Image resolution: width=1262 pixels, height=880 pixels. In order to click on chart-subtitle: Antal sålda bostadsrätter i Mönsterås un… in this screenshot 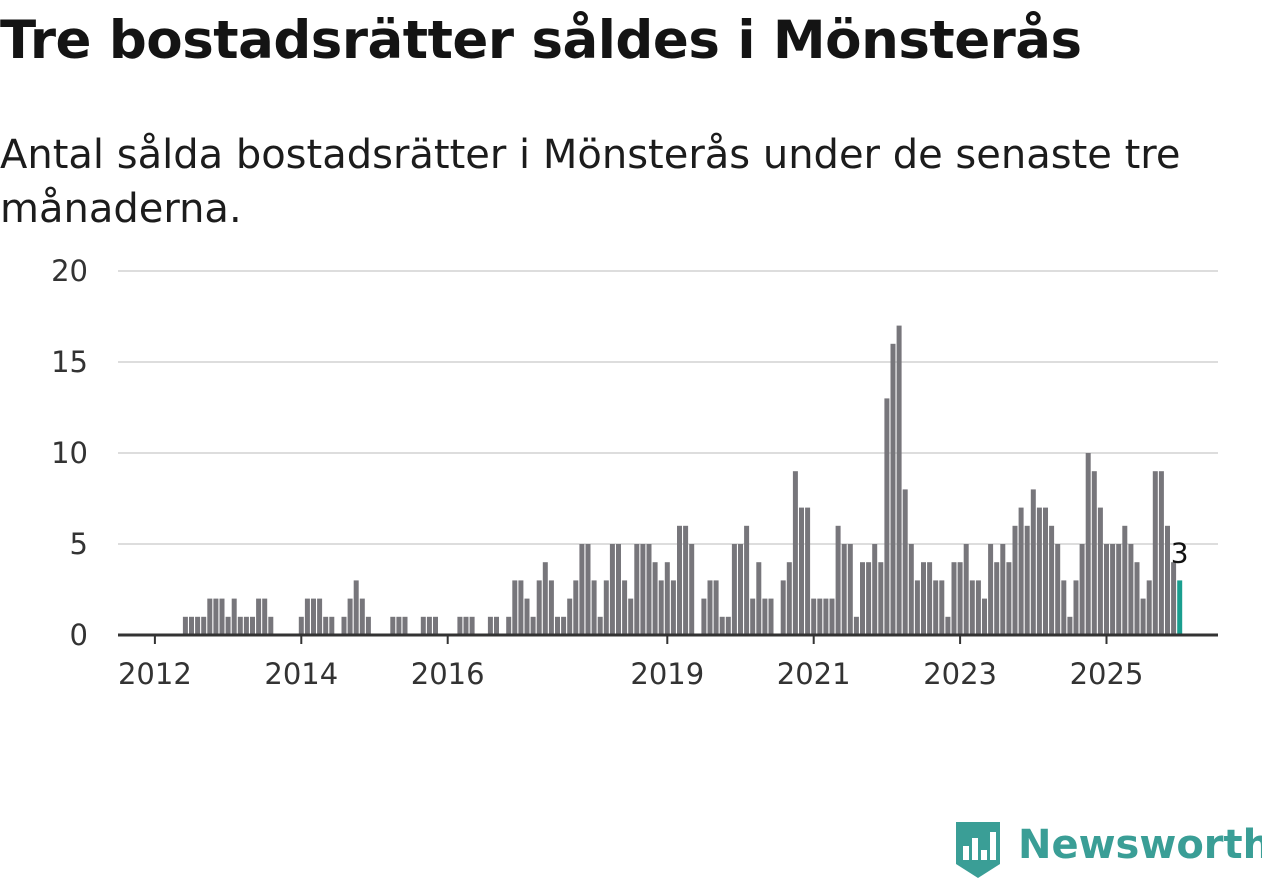, I will do `click(590, 182)`.